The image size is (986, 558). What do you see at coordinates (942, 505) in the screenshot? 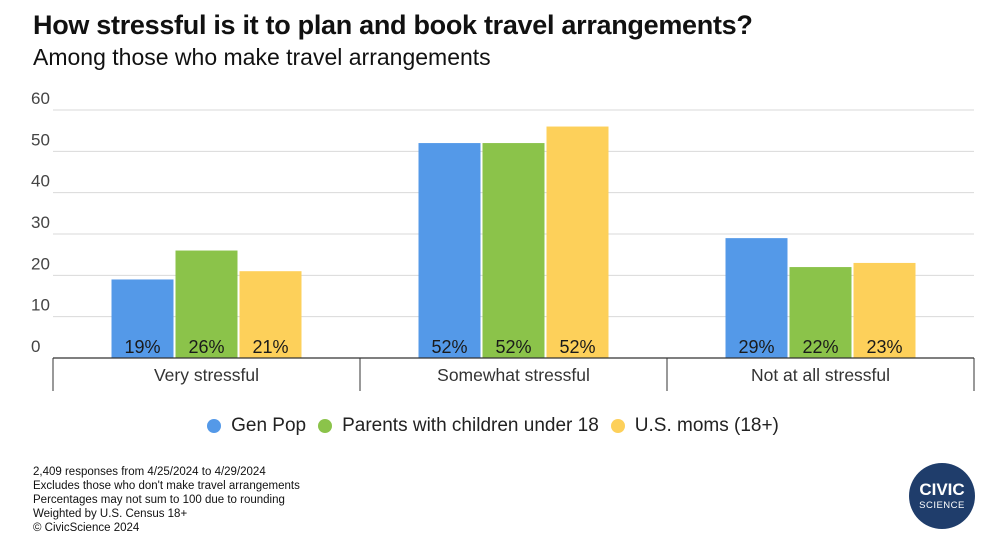
I see `logo-line-science: SCIENCE` at bounding box center [942, 505].